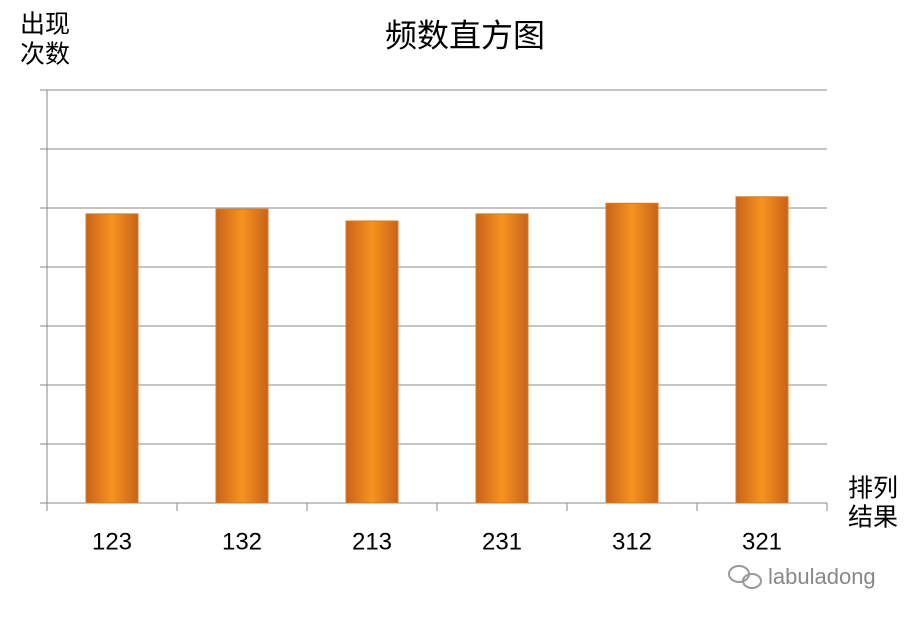  I want to click on x-tick-label: 321, so click(762, 541).